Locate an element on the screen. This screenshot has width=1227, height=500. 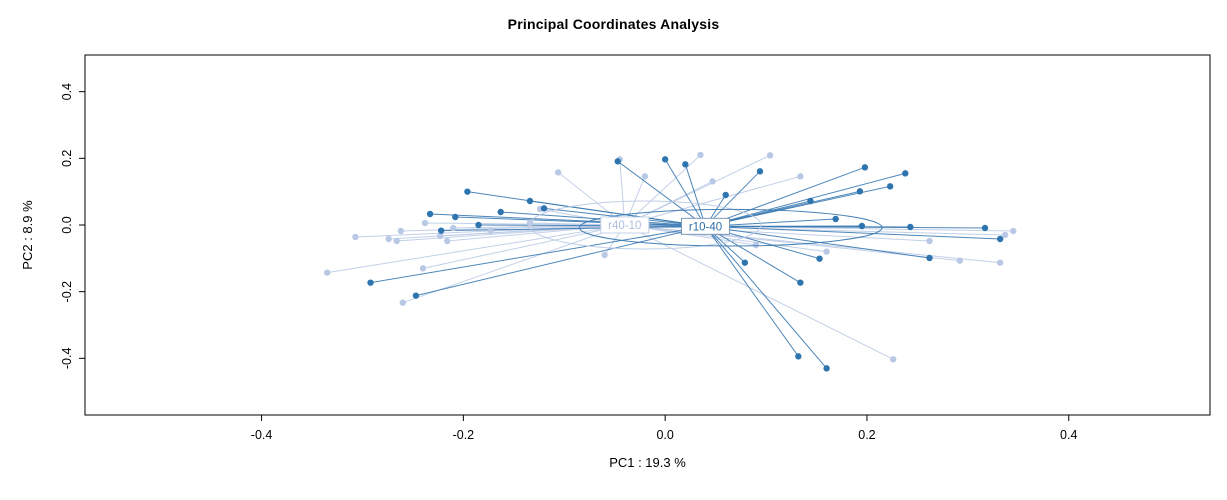
y-tick-label: 0.0 is located at coordinates (67, 224).